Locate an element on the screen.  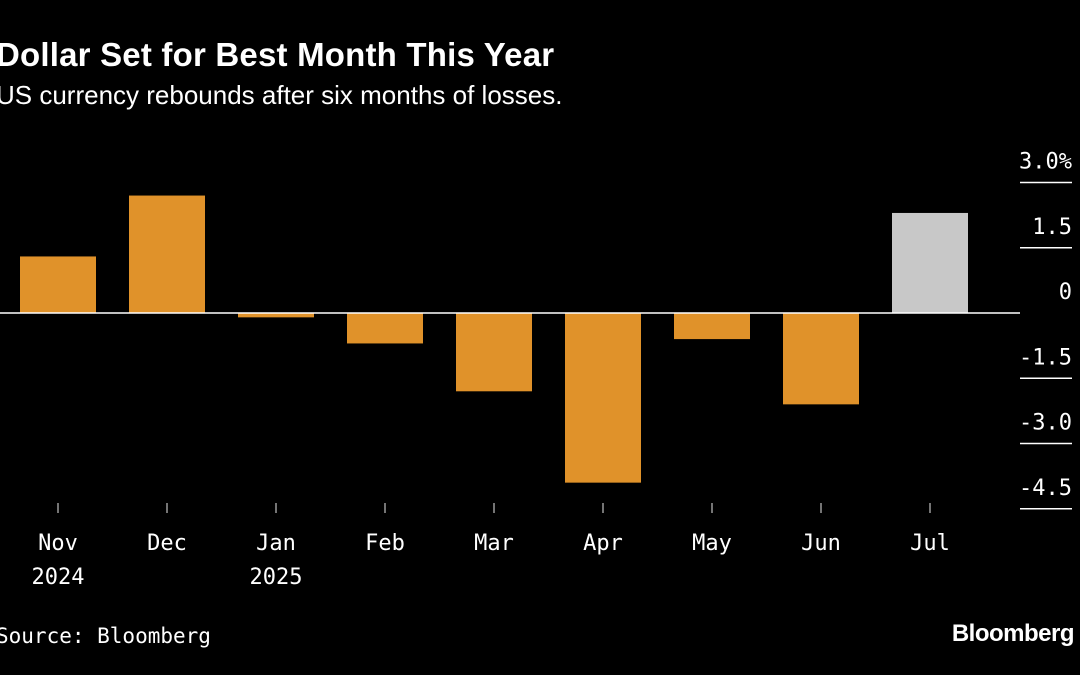
bar-jul is located at coordinates (930, 262).